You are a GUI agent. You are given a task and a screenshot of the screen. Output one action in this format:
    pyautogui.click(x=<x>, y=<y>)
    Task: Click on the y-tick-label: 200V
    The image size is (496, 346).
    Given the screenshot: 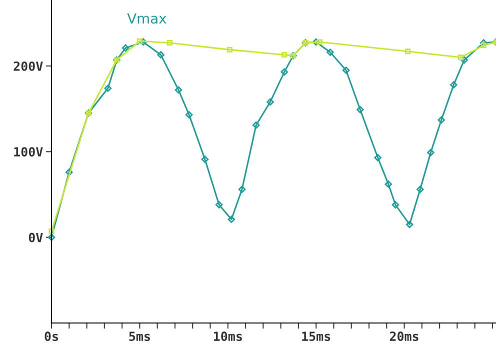 What is the action you would take?
    pyautogui.click(x=28, y=66)
    